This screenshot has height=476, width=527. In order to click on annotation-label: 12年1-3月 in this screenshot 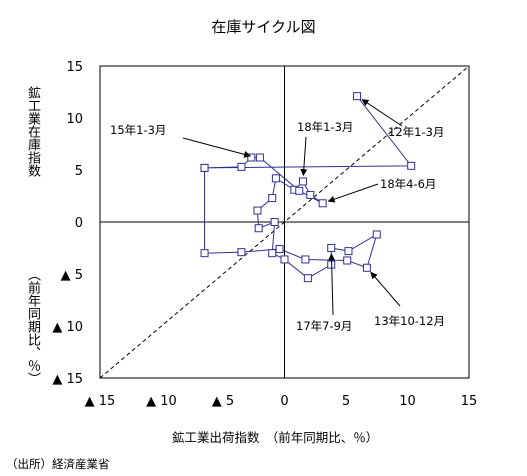, I will do `click(416, 132)`.